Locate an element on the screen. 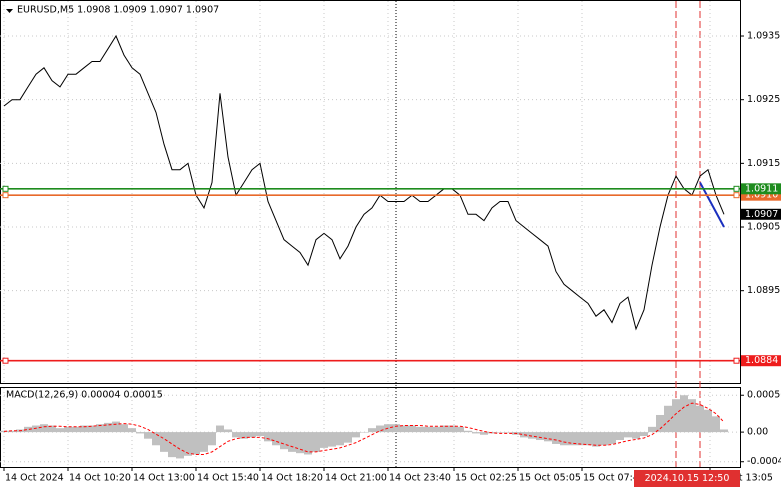  y-tick-label: 1.0905 is located at coordinates (763, 227).